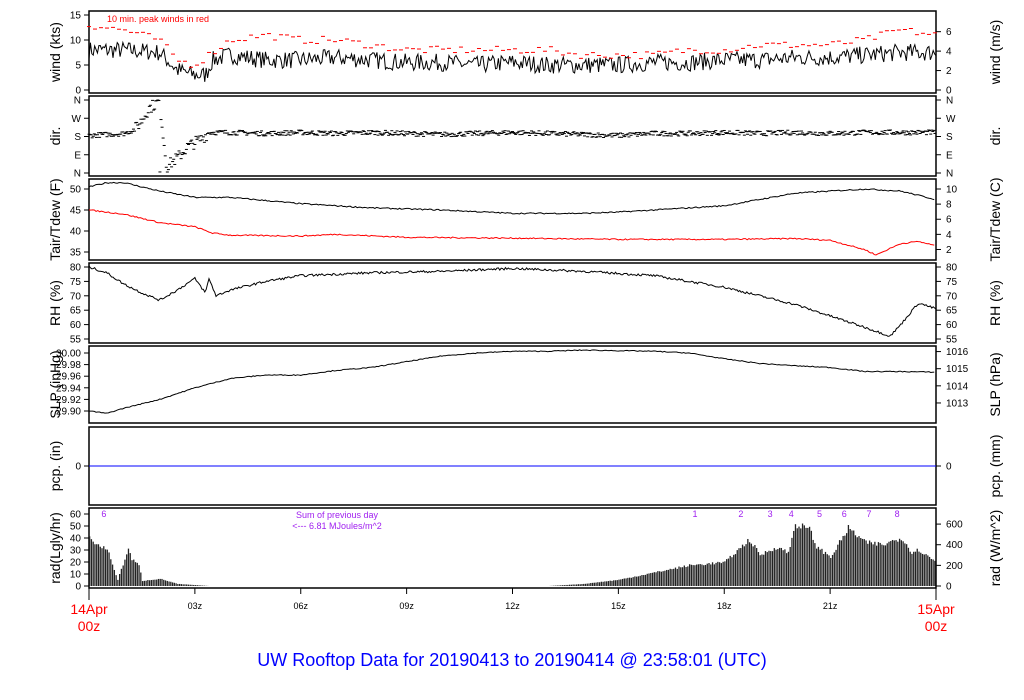 The width and height of the screenshot is (1024, 700). What do you see at coordinates (300, 606) in the screenshot?
I see `x-tick-label: 06z` at bounding box center [300, 606].